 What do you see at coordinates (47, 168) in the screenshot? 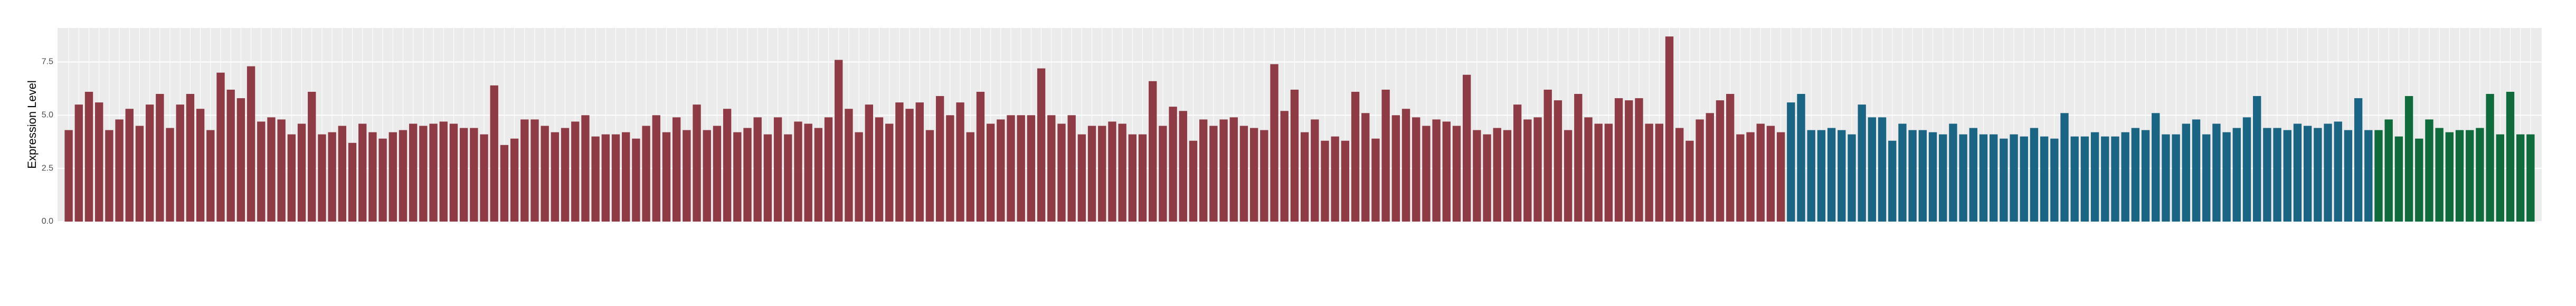
I see `y-tick-label: 2.5` at bounding box center [47, 168].